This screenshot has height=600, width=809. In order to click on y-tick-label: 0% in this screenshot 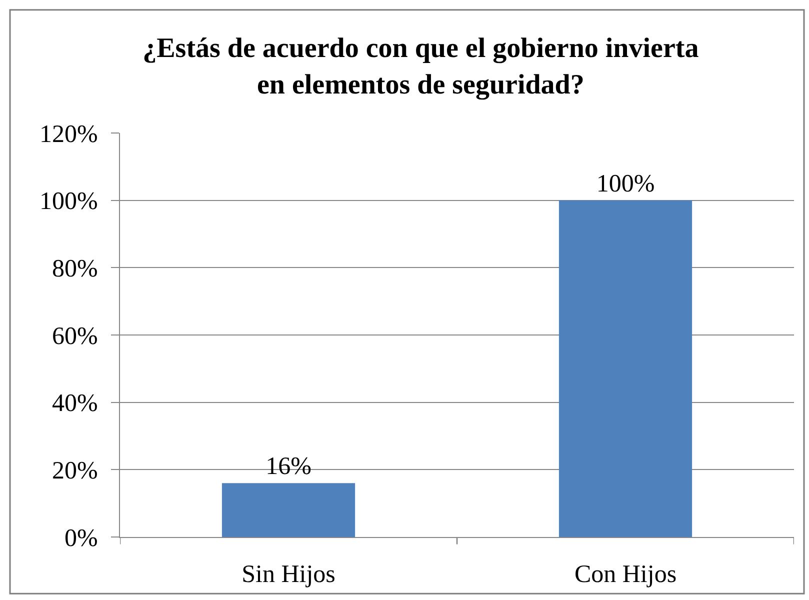, I will do `click(81, 538)`.